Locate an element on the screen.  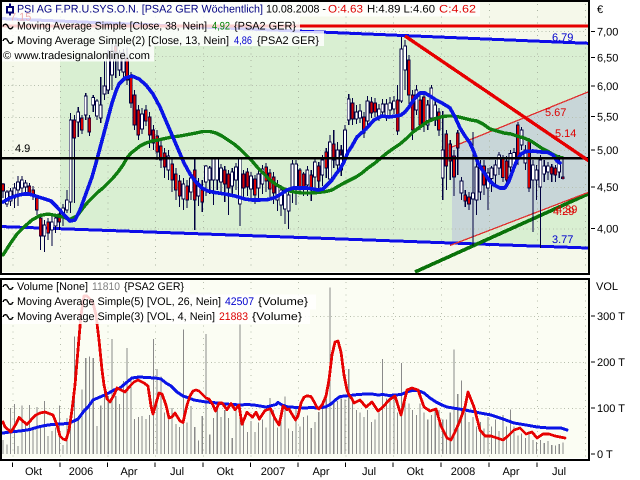
svg-text: 4,92 is located at coordinates (221, 27).